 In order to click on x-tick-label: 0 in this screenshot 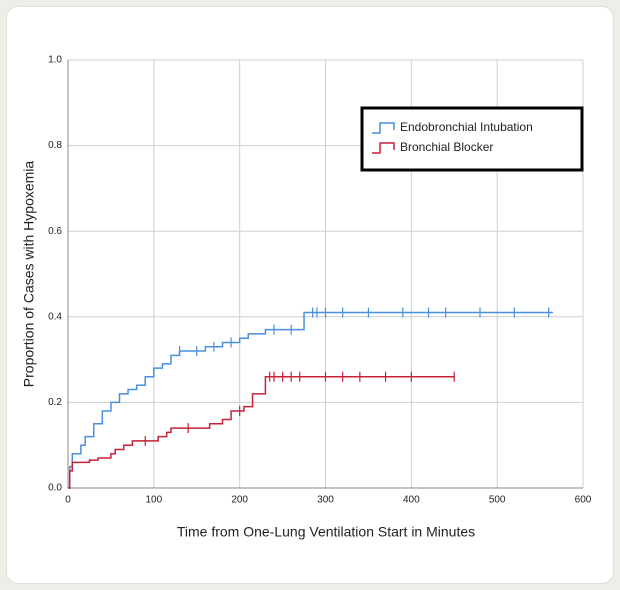, I will do `click(68, 500)`.